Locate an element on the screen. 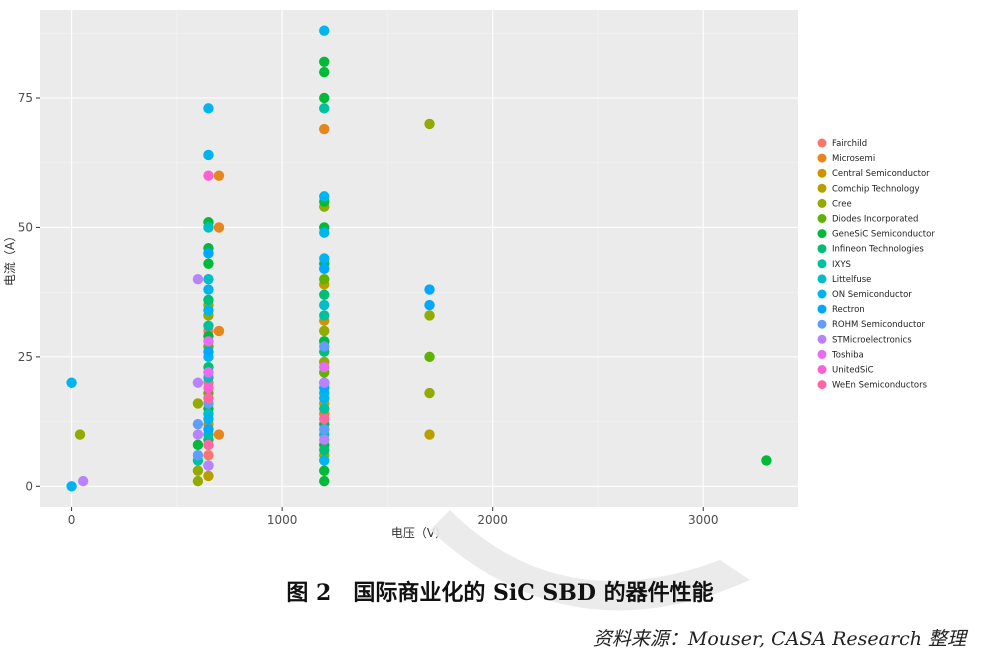 Image resolution: width=1000 pixels, height=670 pixels. y-tick-label: 0 is located at coordinates (29, 486).